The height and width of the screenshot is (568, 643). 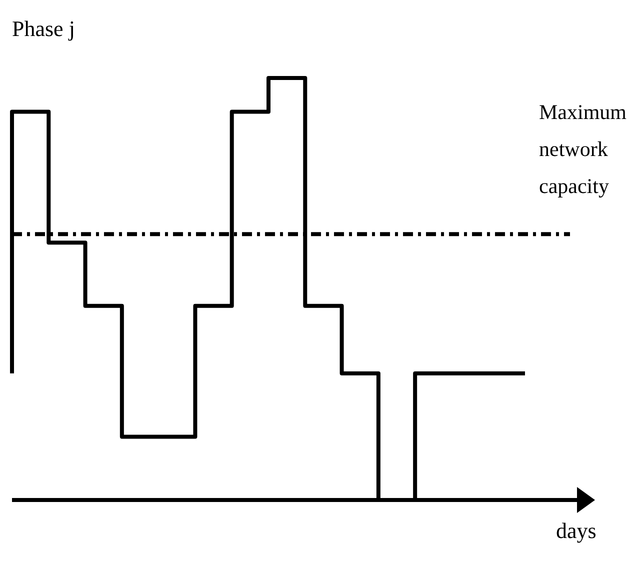 What do you see at coordinates (43, 29) in the screenshot?
I see `y-axis-title: Phase j` at bounding box center [43, 29].